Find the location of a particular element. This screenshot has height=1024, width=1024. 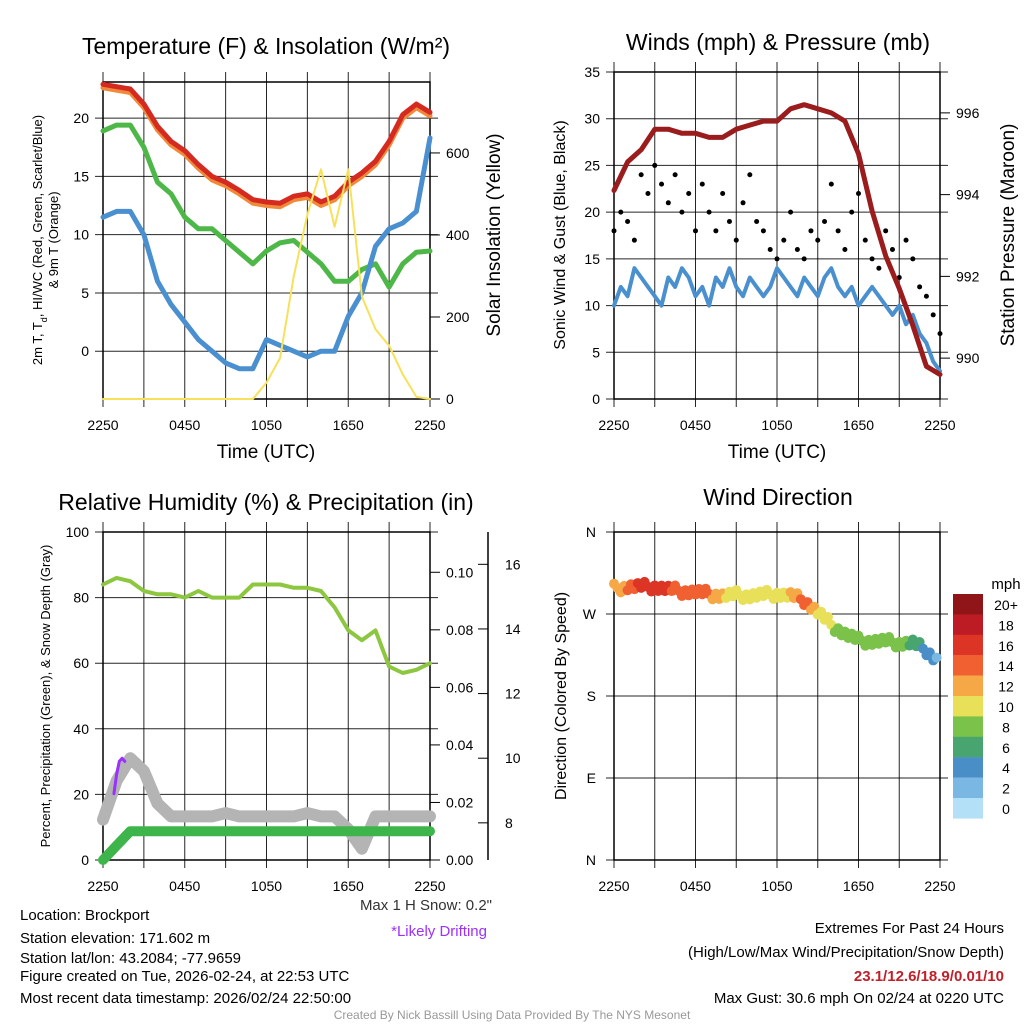

solar-y-tick-label: 0 is located at coordinates (450, 399).